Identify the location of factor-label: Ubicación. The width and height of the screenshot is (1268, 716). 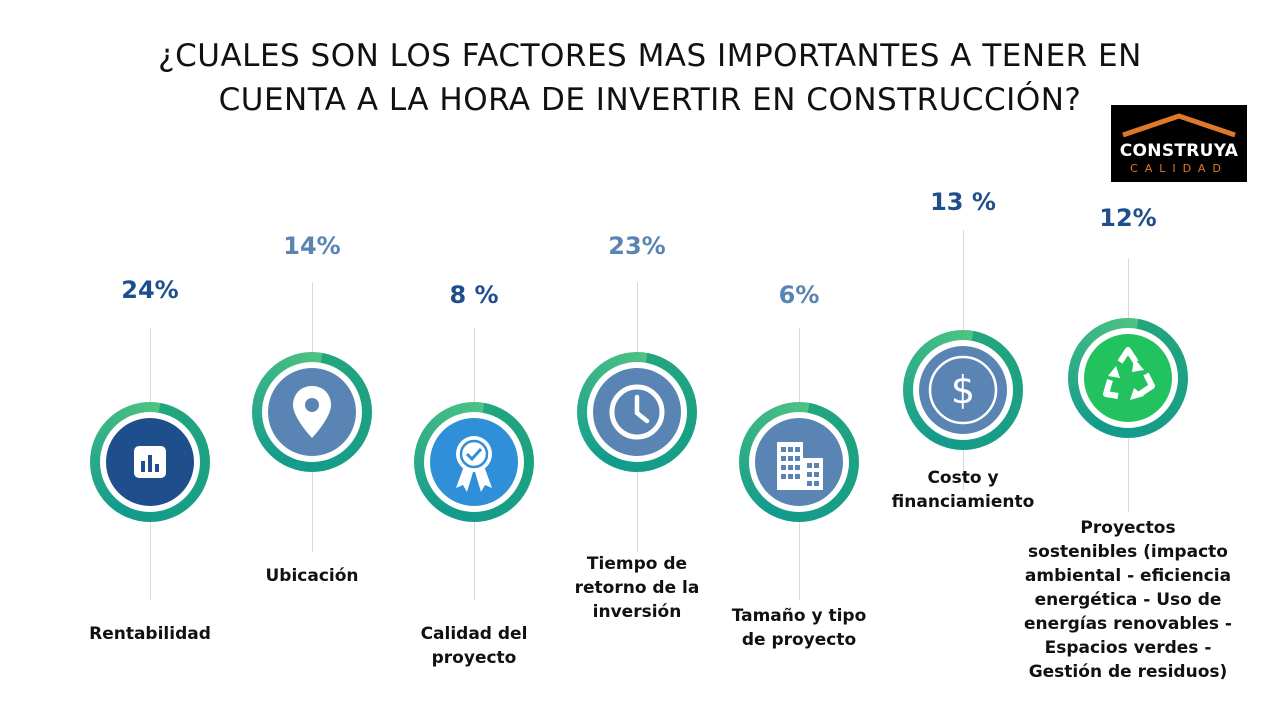
(312, 576).